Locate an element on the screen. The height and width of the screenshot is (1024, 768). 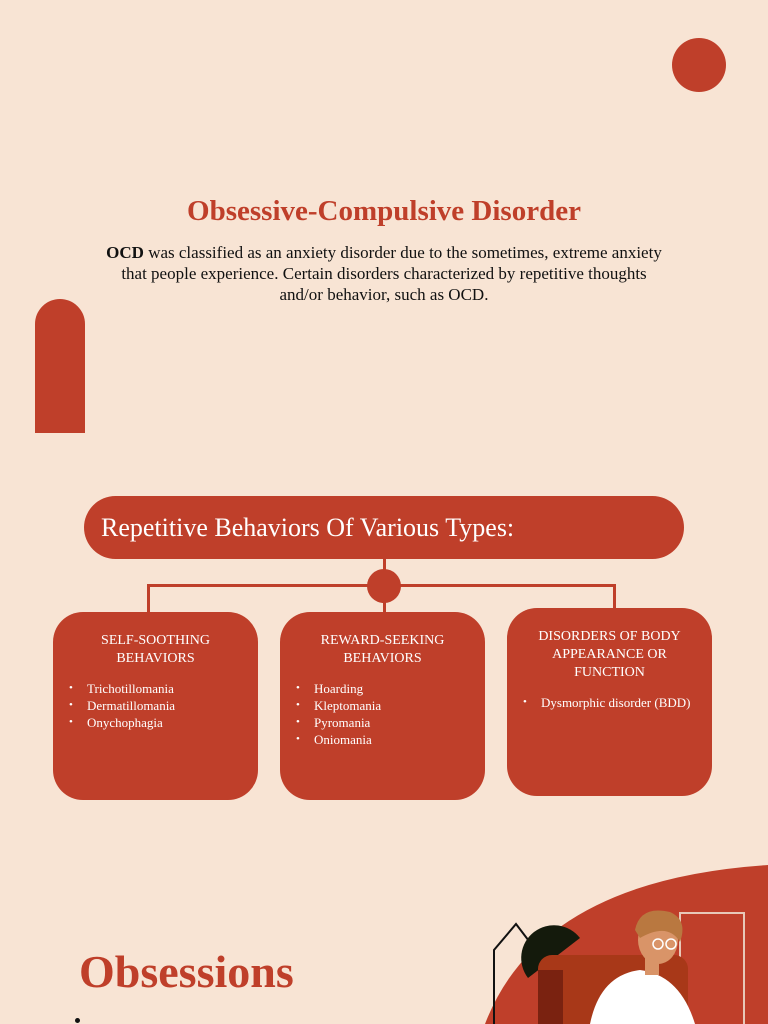
box-title: SELF-SOOTHING BEHAVIORS is located at coordinates (155, 649).